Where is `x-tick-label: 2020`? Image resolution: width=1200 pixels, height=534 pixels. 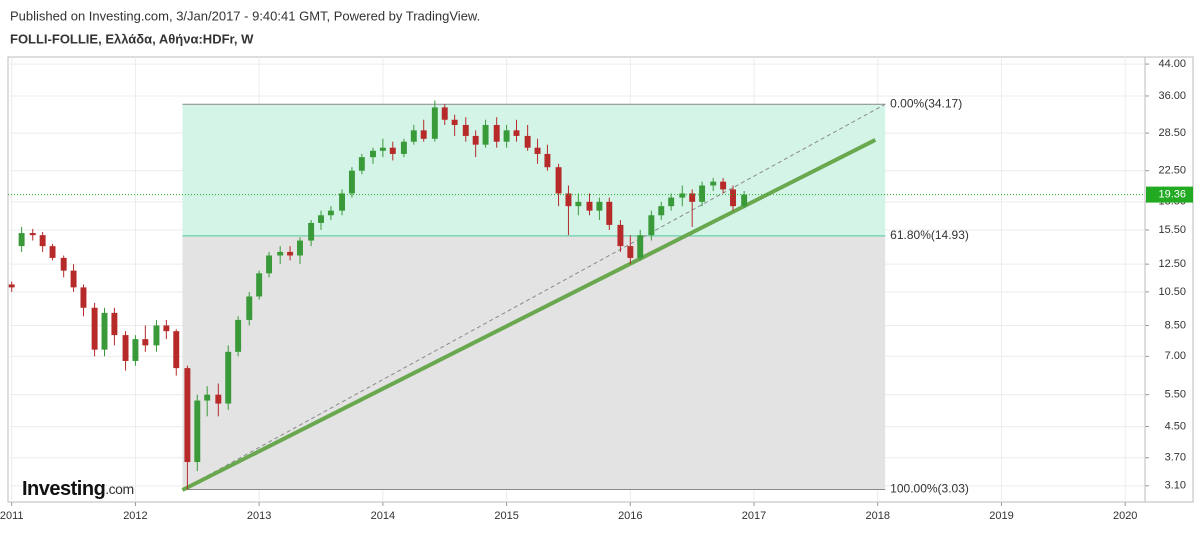 x-tick-label: 2020 is located at coordinates (1125, 516).